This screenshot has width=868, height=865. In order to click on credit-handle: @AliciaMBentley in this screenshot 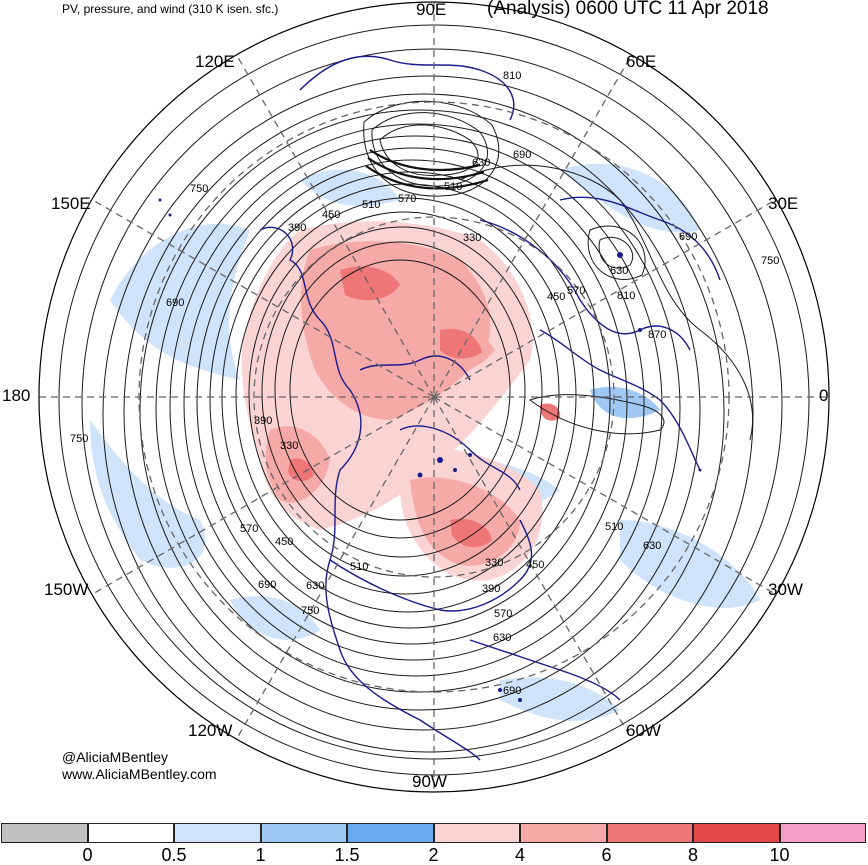, I will do `click(115, 757)`.